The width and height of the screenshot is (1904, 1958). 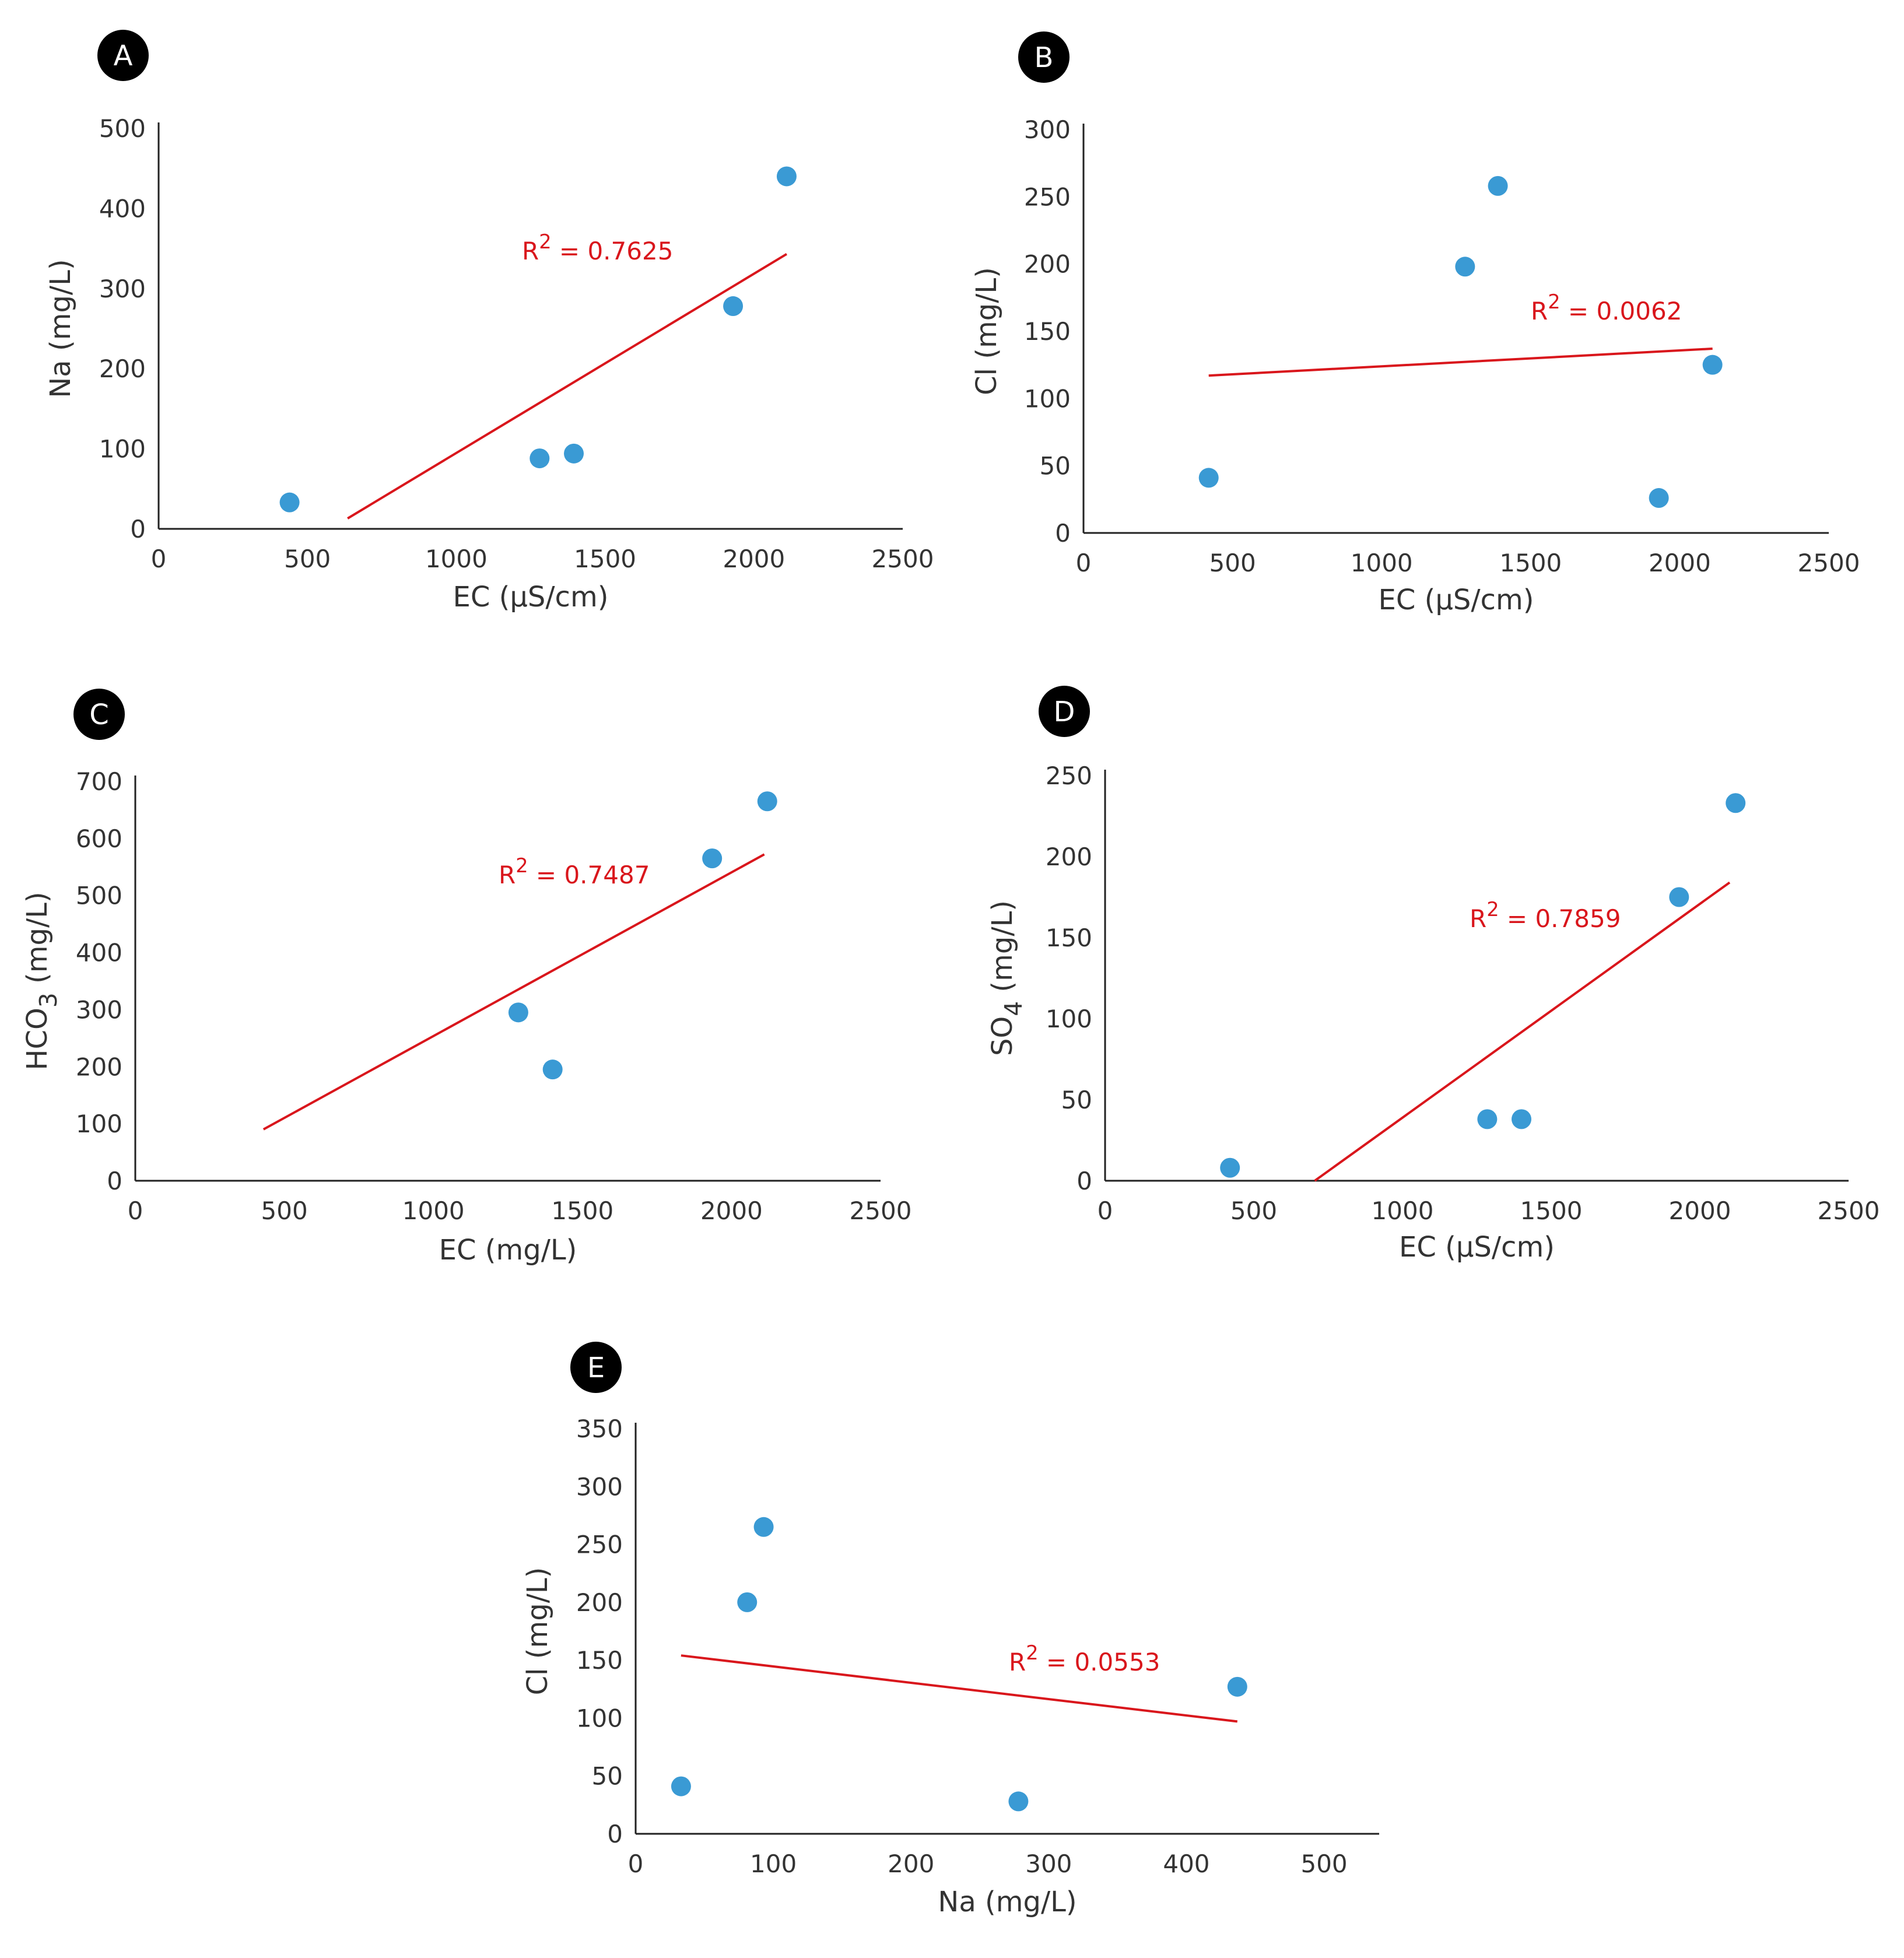 I want to click on y-axis-label: Na (mg/L), so click(x=60, y=328).